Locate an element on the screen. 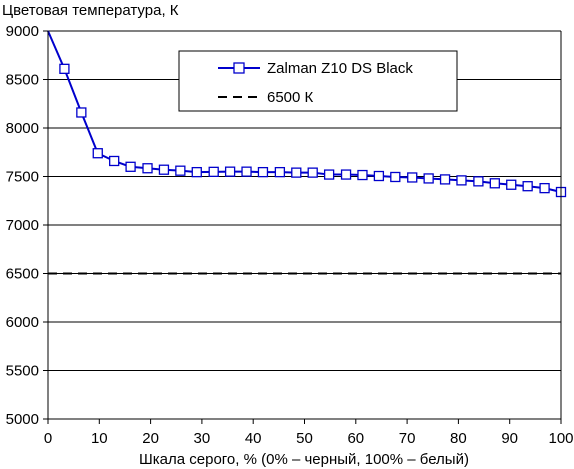  x-tick-label: 100 is located at coordinates (560, 438).